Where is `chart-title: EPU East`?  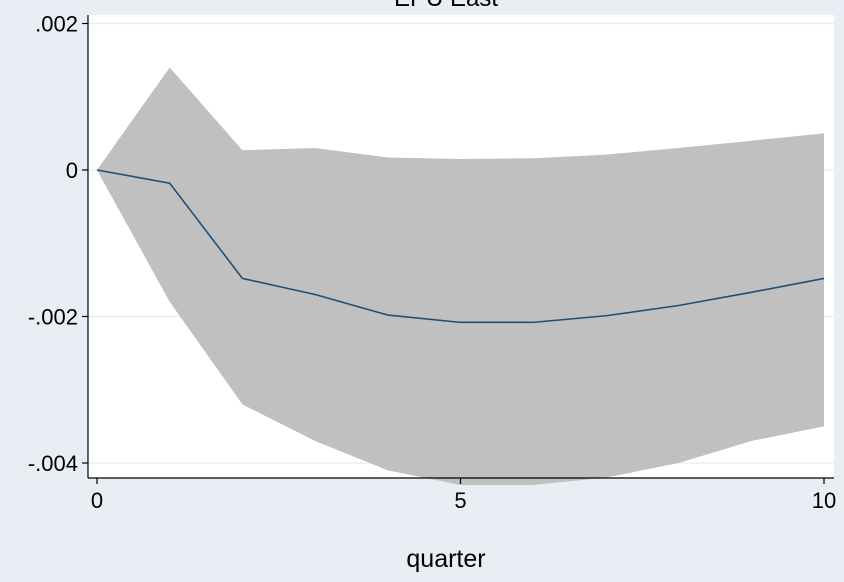 chart-title: EPU East is located at coordinates (446, 6).